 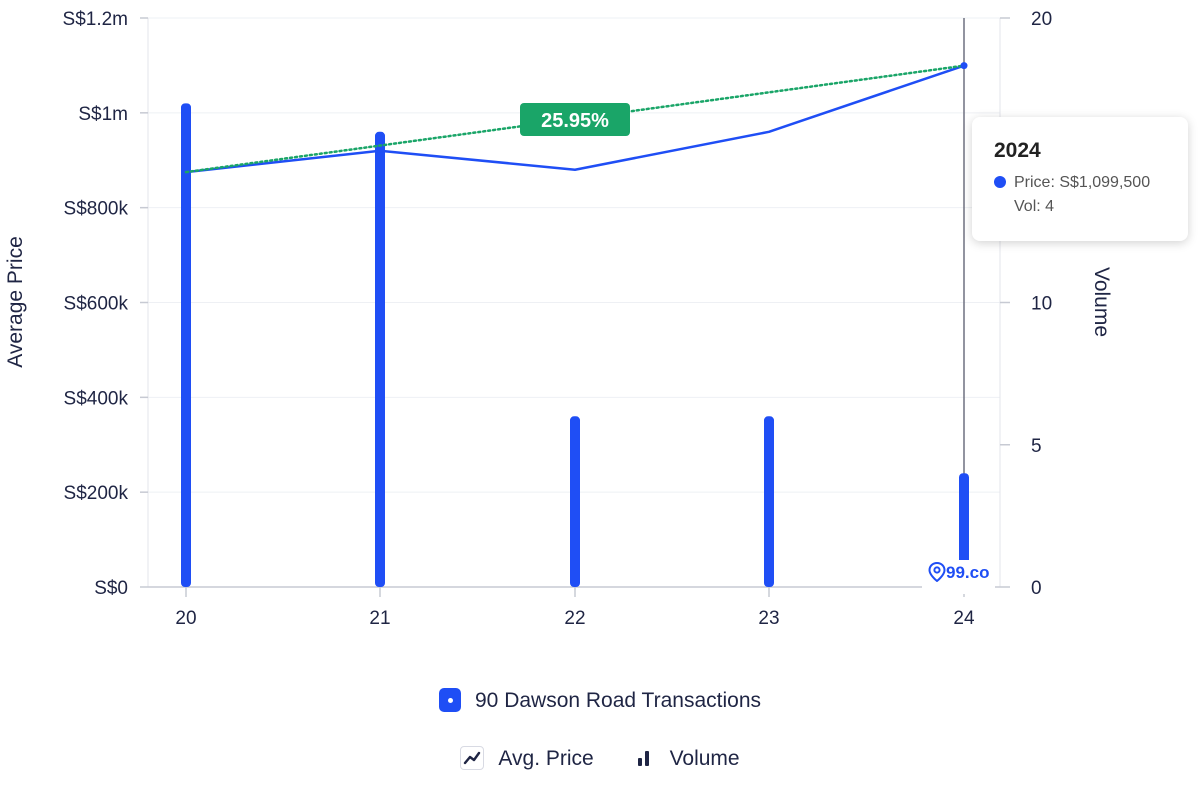 What do you see at coordinates (1036, 588) in the screenshot?
I see `right-tick-label-0: 0` at bounding box center [1036, 588].